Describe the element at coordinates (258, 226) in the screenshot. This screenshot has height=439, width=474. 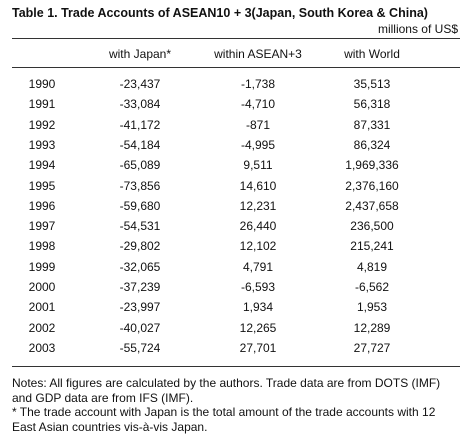
I see `table-cell: 26,440` at that location.